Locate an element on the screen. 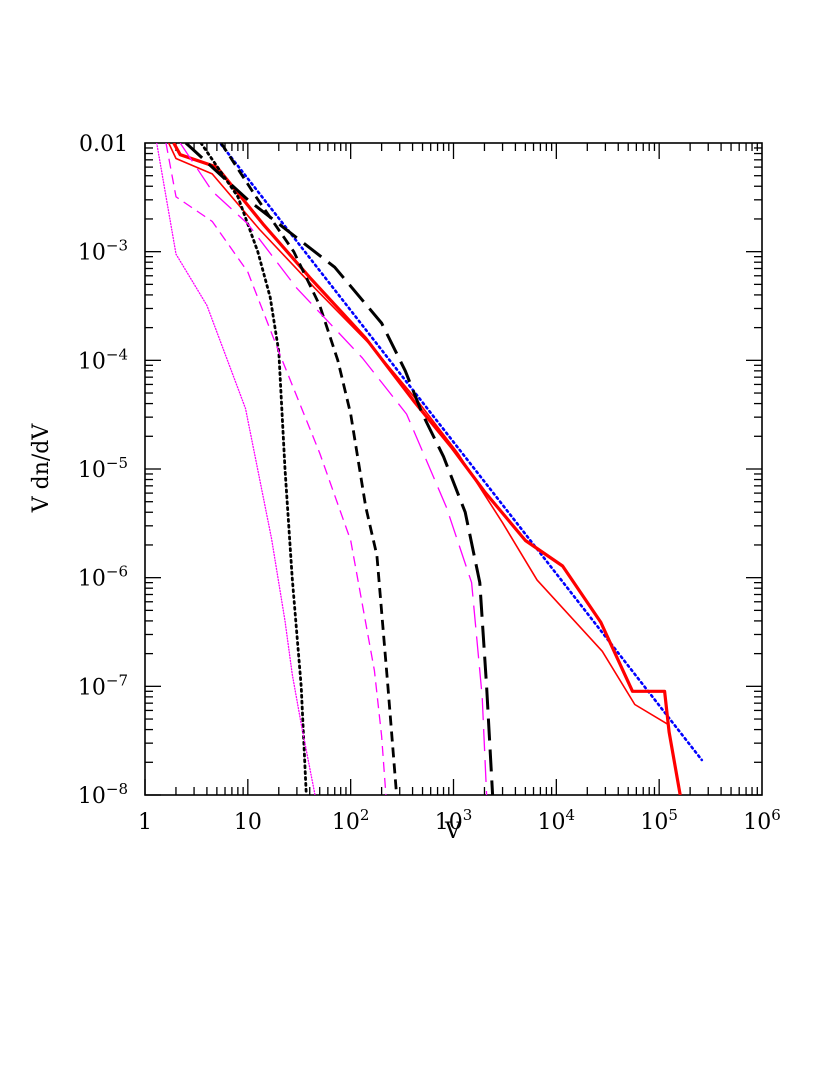 Image resolution: width=830 pixels, height=1075 pixels. y-tick-label: 10⁻³ is located at coordinates (103, 251).